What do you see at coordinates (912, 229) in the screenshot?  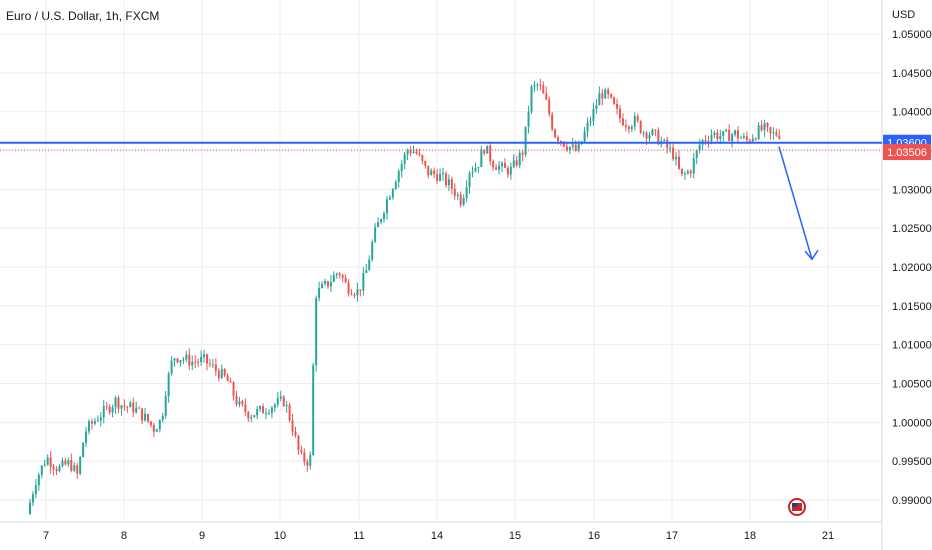 I see `y-tick-label: 1.02500` at bounding box center [912, 229].